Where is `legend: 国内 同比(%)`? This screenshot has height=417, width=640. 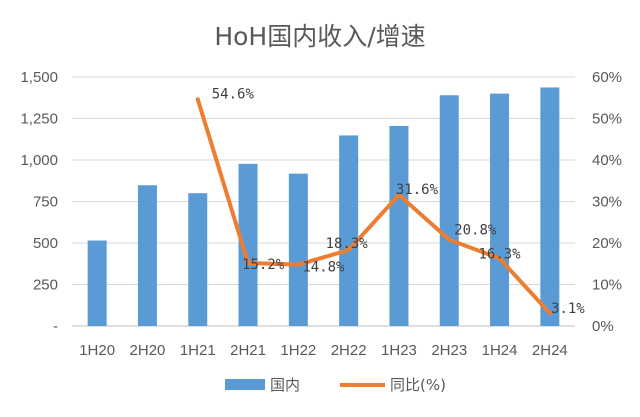
legend: 国内 同比(%) is located at coordinates (335, 385).